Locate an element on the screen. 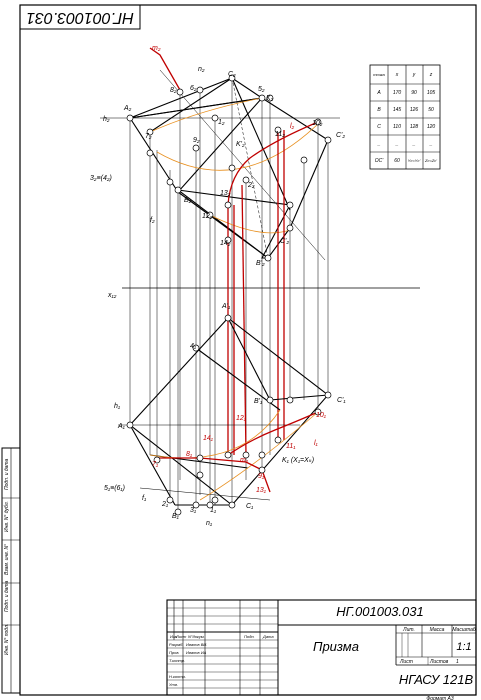 This screenshot has height=700, width=481. table-cell: 128 is located at coordinates (414, 127).